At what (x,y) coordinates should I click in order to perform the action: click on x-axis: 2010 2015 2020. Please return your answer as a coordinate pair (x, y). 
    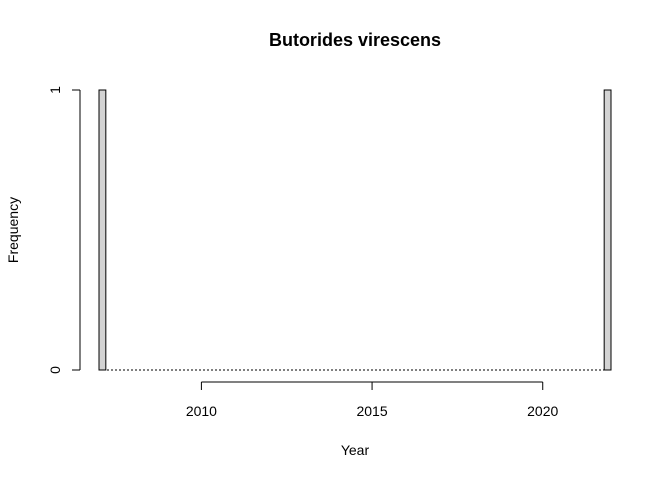
    Looking at the image, I should click on (372, 400).